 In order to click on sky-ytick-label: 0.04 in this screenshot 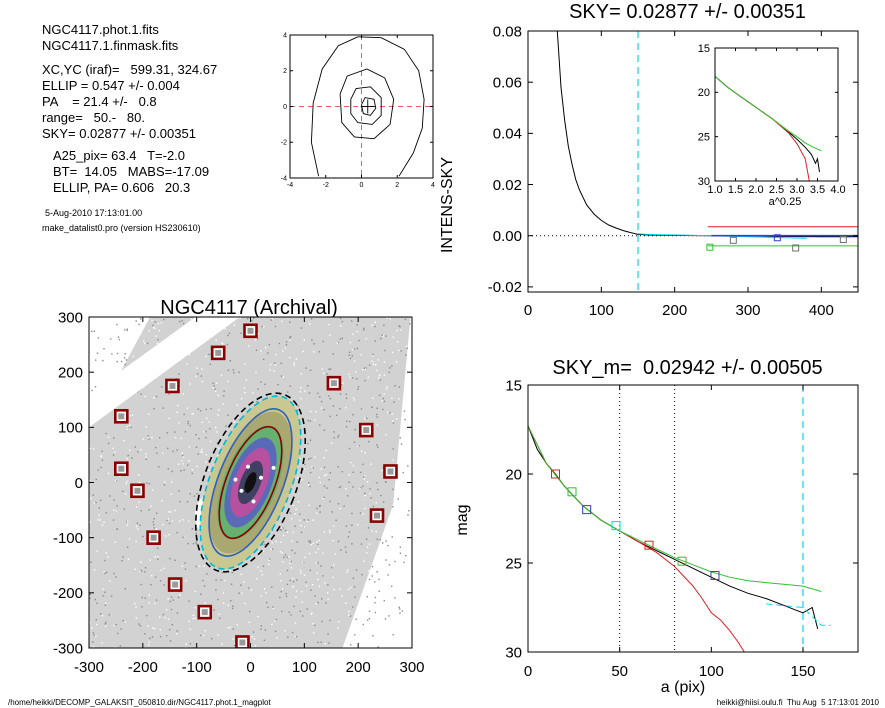, I will do `click(507, 134)`.